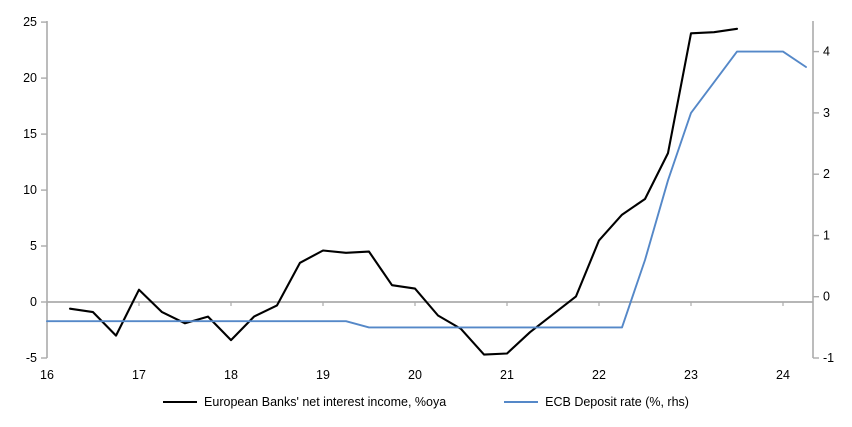 The image size is (852, 427). What do you see at coordinates (30, 134) in the screenshot?
I see `left-y-axis-tick-label: 15` at bounding box center [30, 134].